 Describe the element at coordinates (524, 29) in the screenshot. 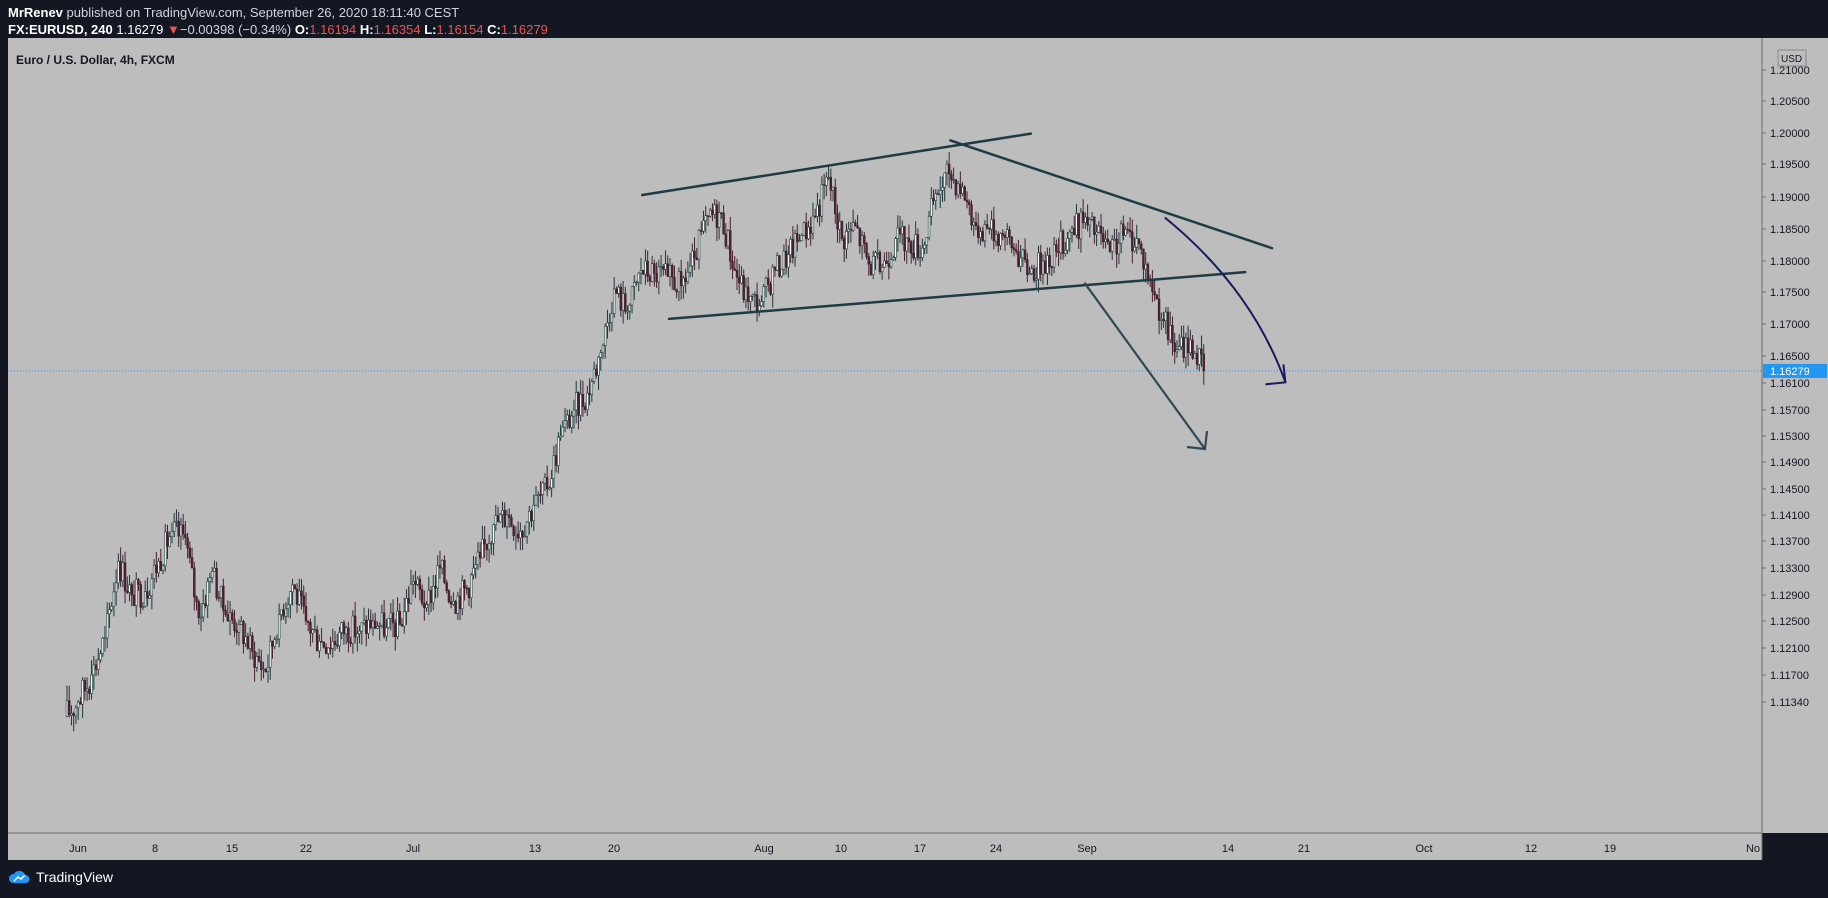

I see `close-value: 1.16279` at that location.